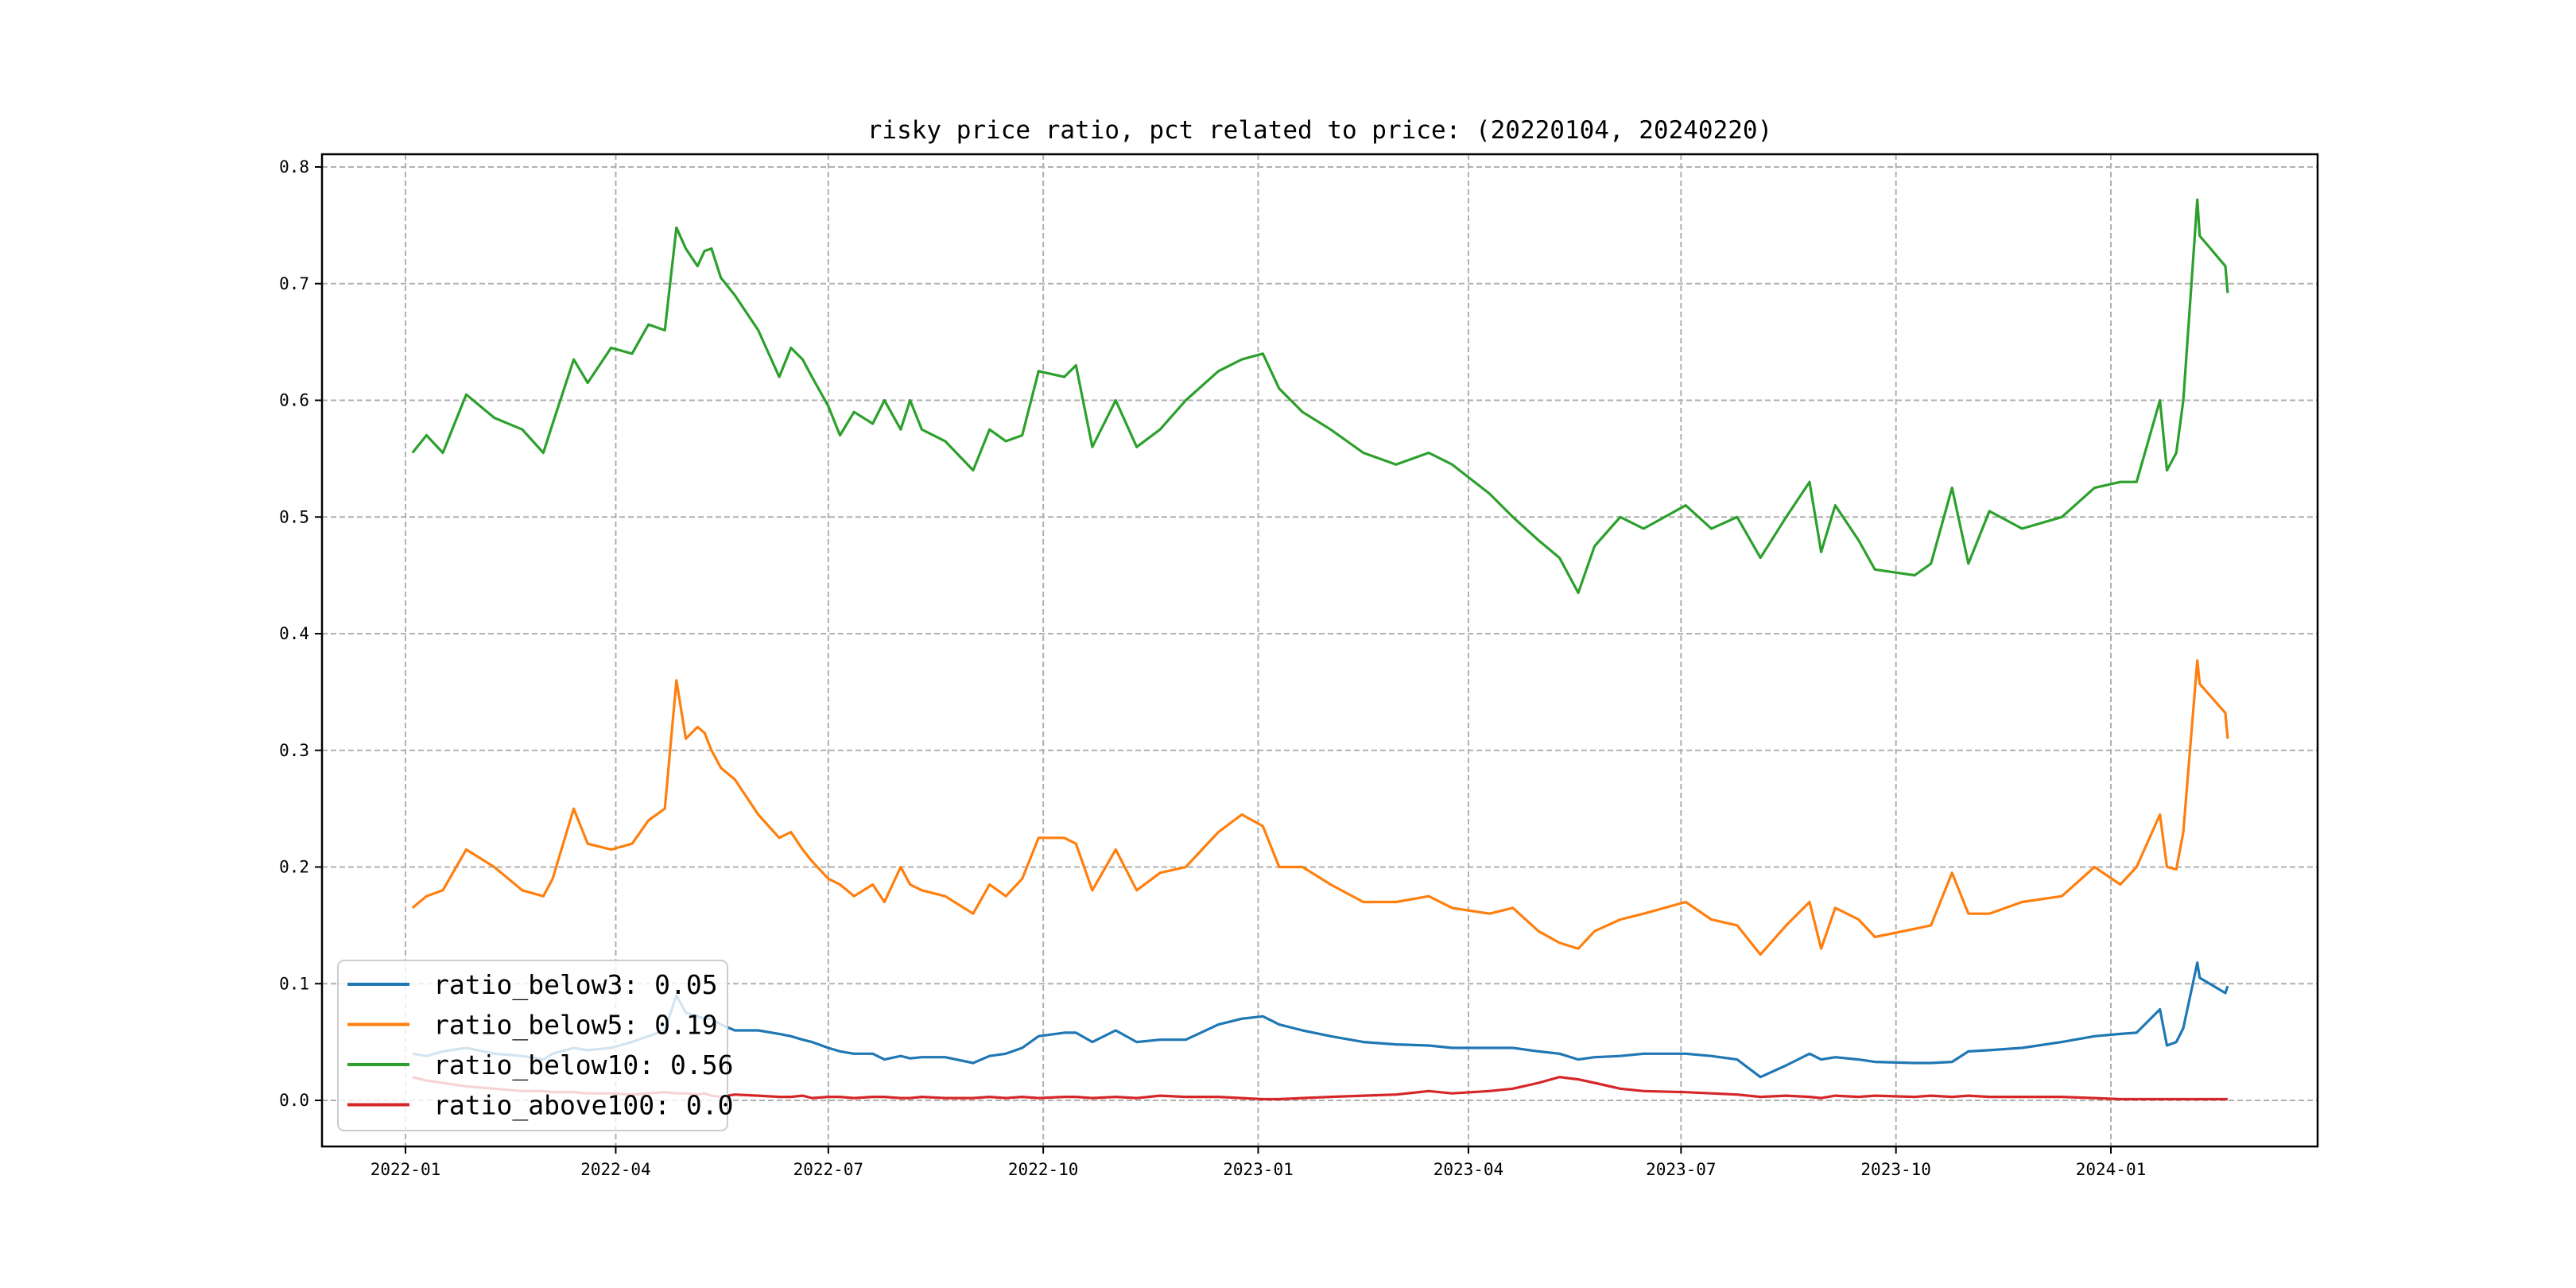 This screenshot has height=1288, width=2576. Describe the element at coordinates (1044, 1169) in the screenshot. I see `x-tick-label: 2022-10` at that location.